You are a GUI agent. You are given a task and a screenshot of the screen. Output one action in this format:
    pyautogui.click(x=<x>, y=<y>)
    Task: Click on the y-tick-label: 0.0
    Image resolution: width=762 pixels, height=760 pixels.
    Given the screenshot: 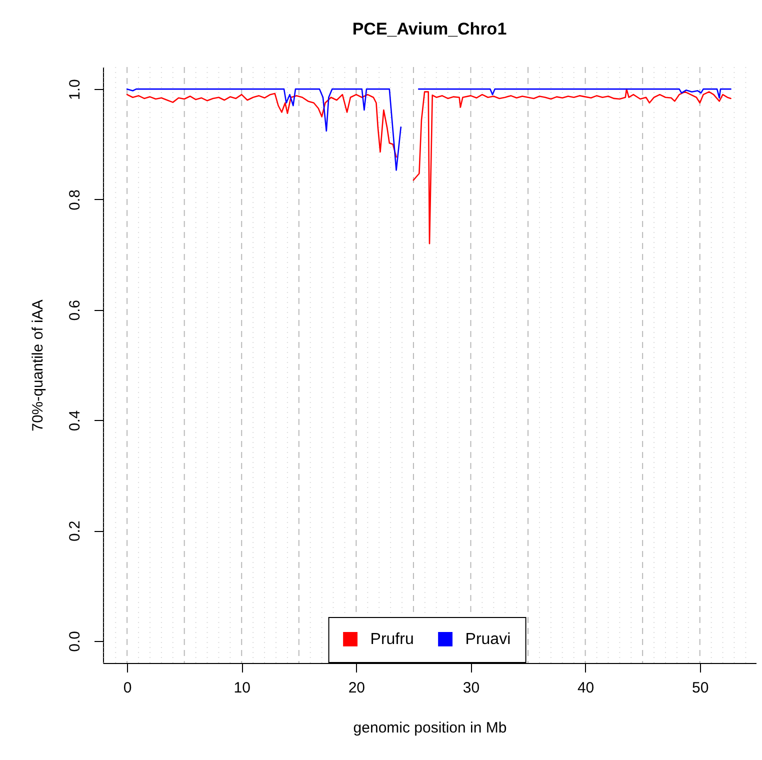 What is the action you would take?
    pyautogui.click(x=75, y=641)
    